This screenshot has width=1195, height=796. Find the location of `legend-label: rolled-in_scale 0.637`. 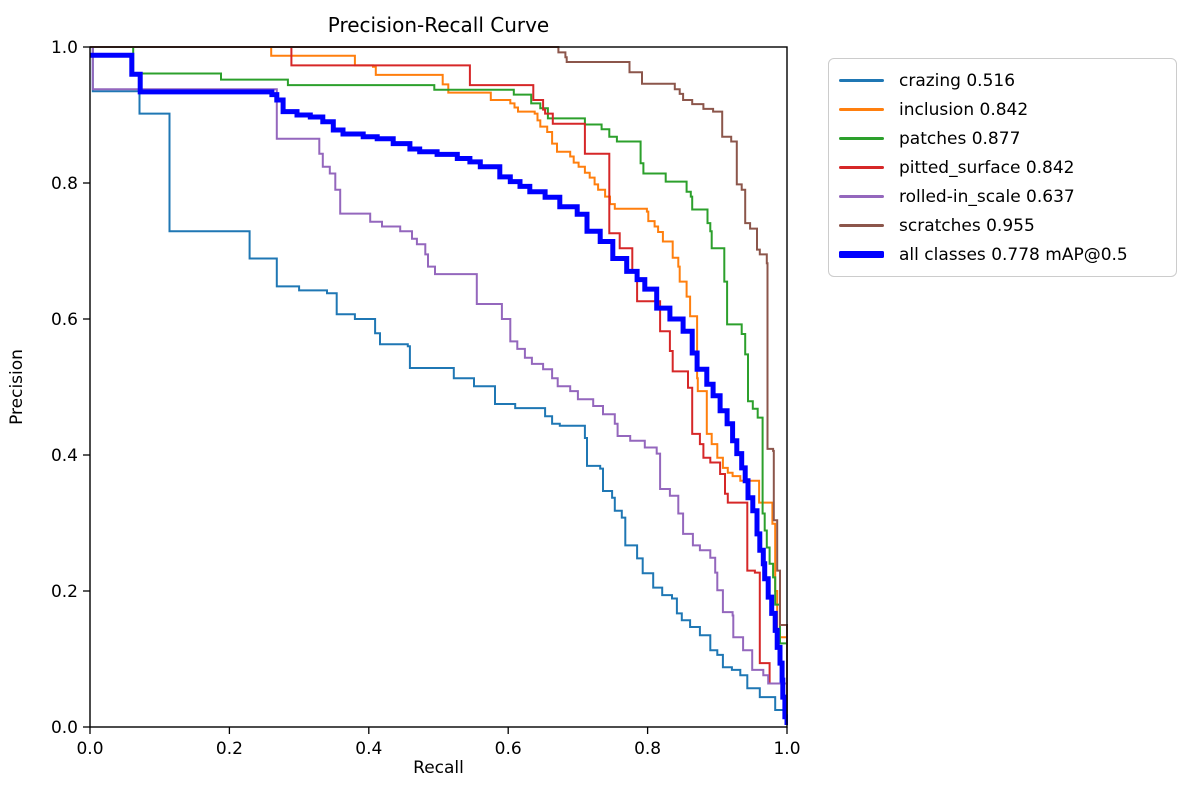

legend-label: rolled-in_scale 0.637 is located at coordinates (987, 196).